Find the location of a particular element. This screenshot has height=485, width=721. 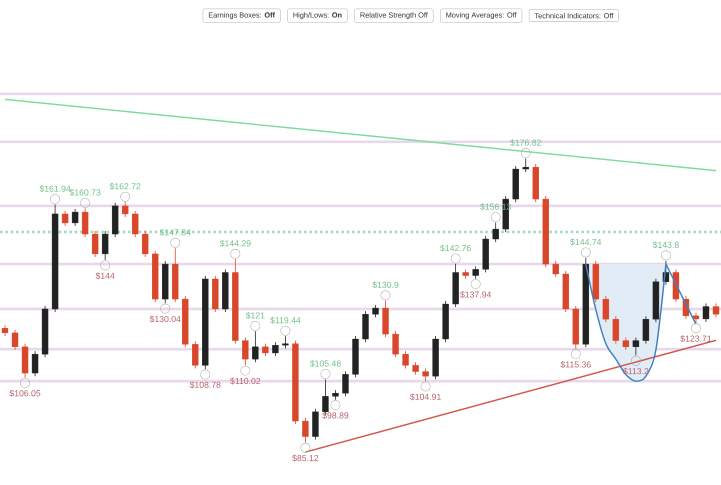

annotation: $104.91 is located at coordinates (425, 396).